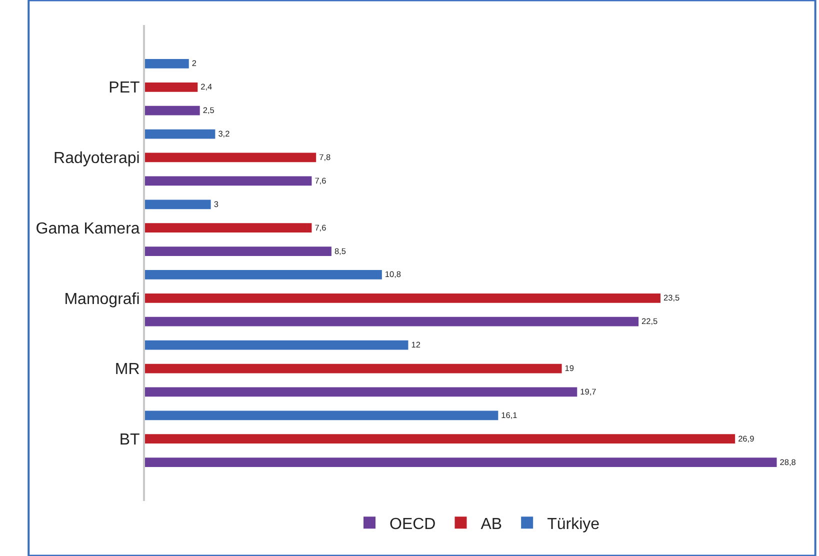  Describe the element at coordinates (102, 299) in the screenshot. I see `y-tick-label: Mamografi` at that location.